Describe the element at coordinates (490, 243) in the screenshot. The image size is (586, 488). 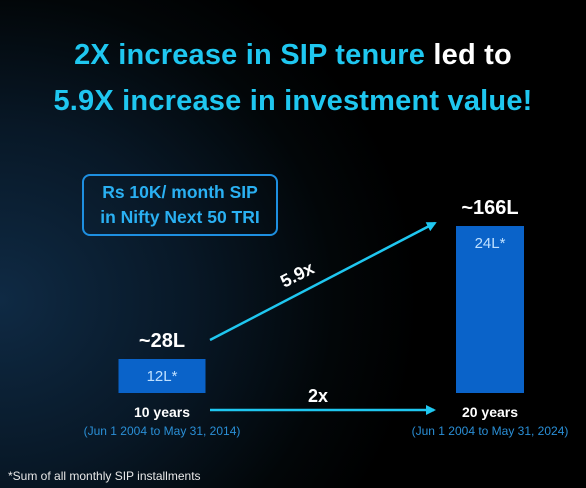
I see `invested-value-label-2: 24L*` at that location.